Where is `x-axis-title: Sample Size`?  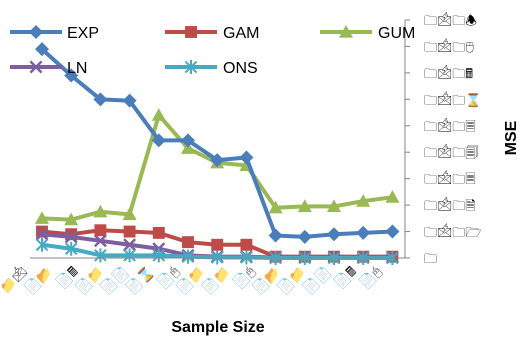 x-axis-title: Sample Size is located at coordinates (217, 327).